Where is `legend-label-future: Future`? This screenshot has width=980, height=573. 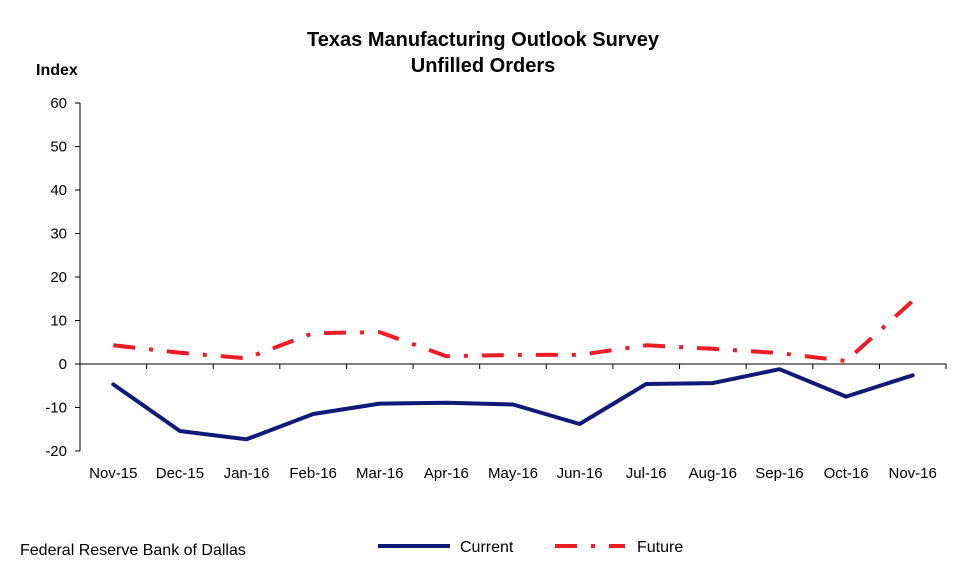 legend-label-future: Future is located at coordinates (660, 547).